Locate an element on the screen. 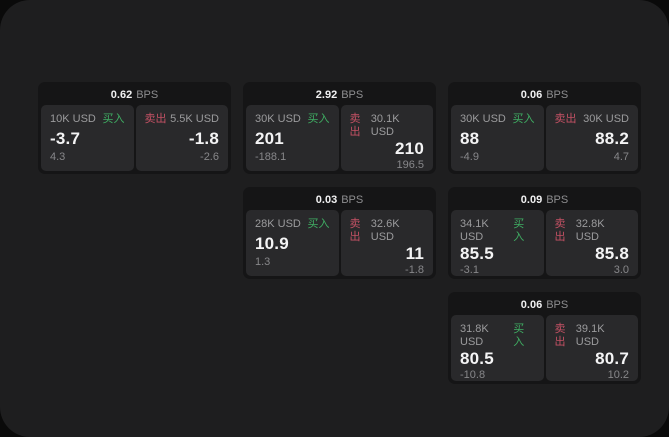 The width and height of the screenshot is (669, 437). bps-value: 2.92 is located at coordinates (326, 95).